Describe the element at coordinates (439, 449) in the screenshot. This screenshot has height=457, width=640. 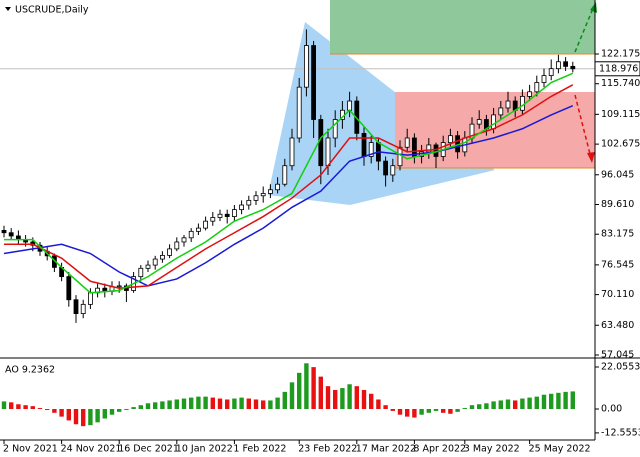
I see `x-tick-label: 8 Apr 2022` at that location.